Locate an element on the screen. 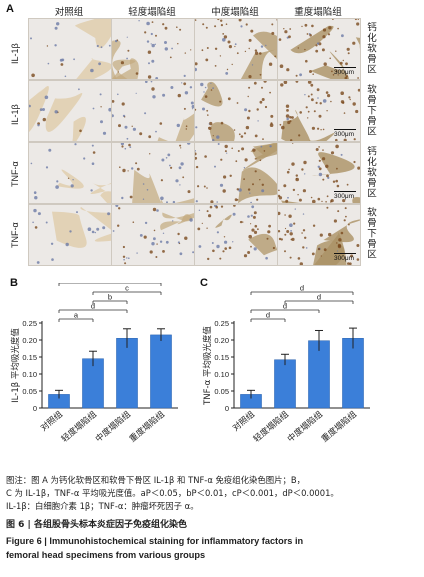 This screenshot has height=577, width=424. panel-b-letter: B is located at coordinates (14, 283).